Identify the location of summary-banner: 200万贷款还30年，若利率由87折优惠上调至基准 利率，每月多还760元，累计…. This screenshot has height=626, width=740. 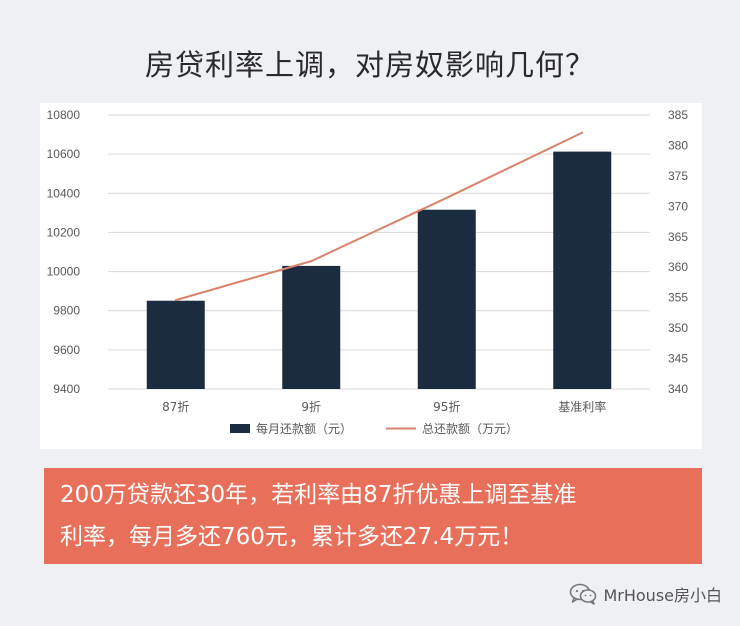
(373, 516).